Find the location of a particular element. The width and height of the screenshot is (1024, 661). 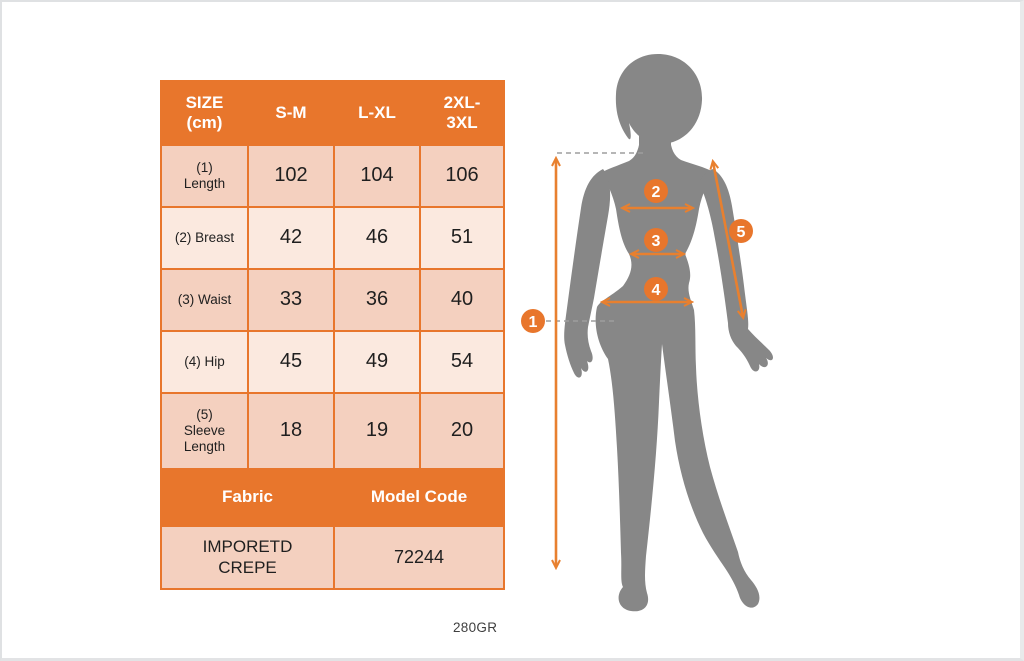

table-header-2xl3xl: 2XL- 3XL is located at coordinates (462, 113).